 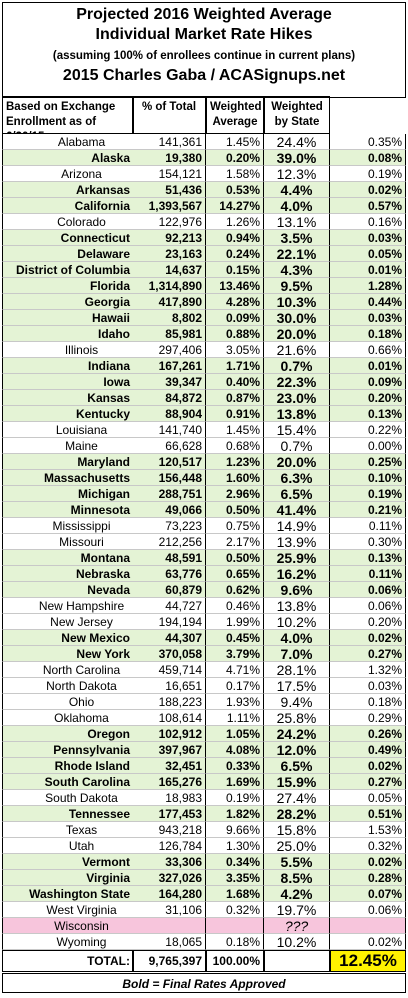 I want to click on data-cell: 19.7%, so click(x=297, y=910).